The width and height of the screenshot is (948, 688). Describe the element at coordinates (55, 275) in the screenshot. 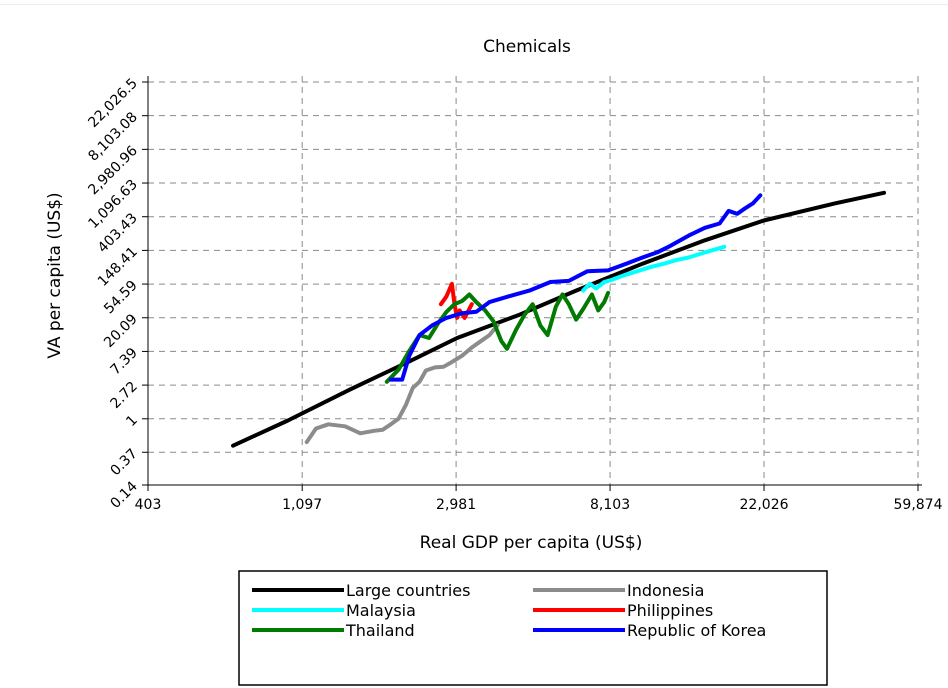

I see `y-axis-title: VA per capita (US$)` at that location.